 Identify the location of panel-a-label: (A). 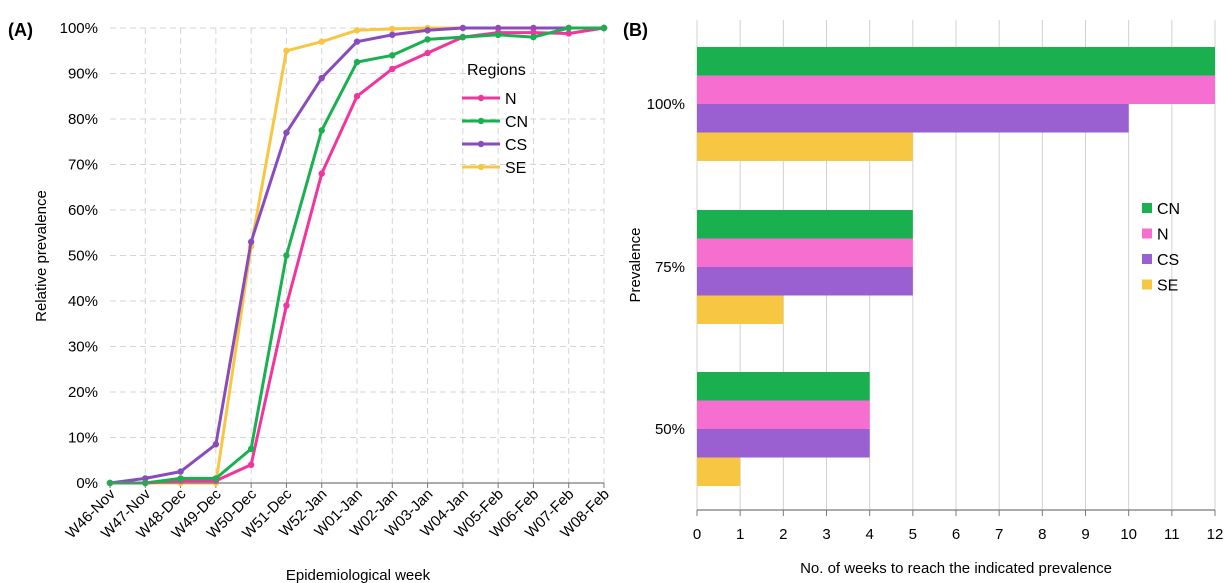
(20, 30).